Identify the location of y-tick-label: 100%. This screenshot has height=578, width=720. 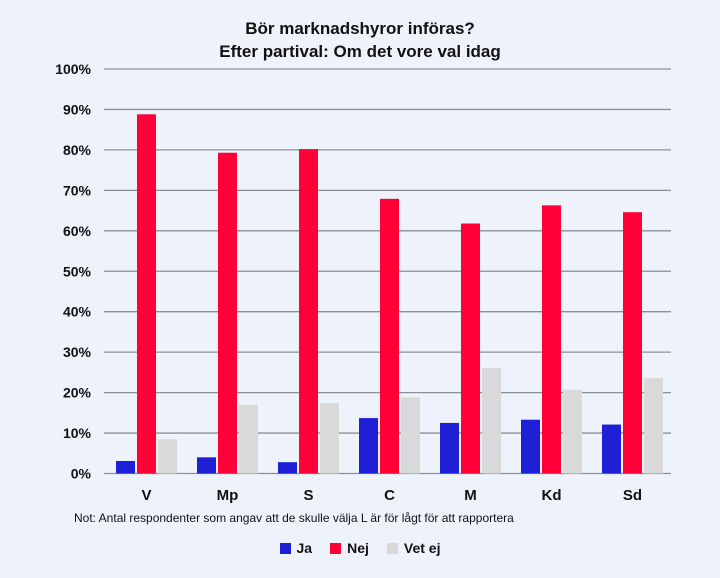
(73, 69).